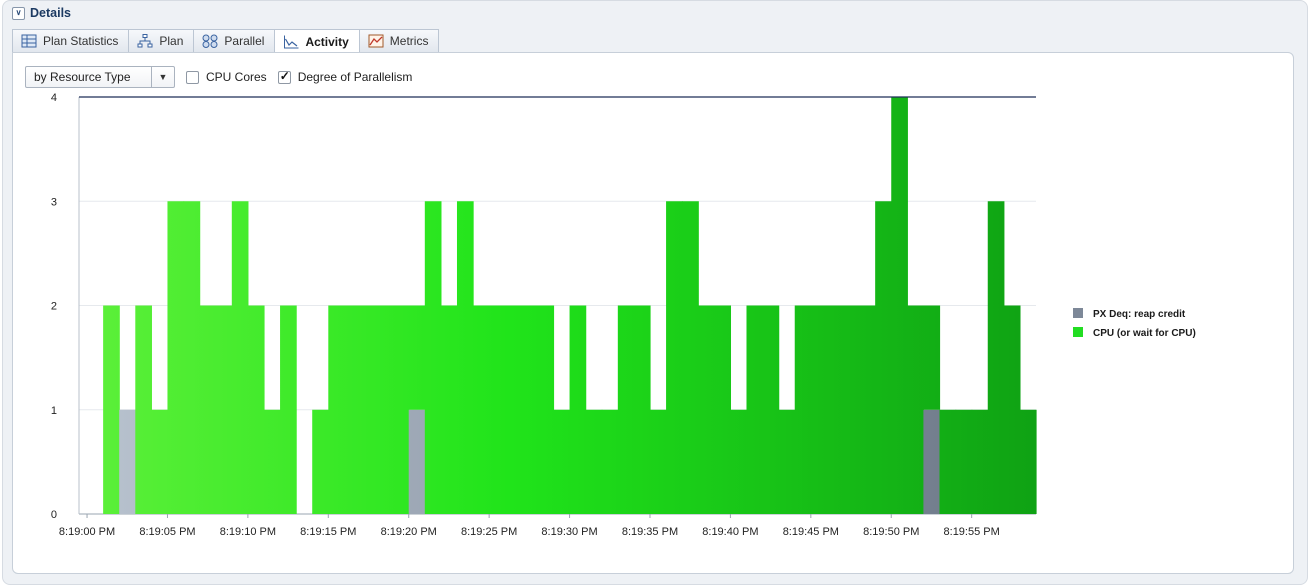 The width and height of the screenshot is (1314, 588). I want to click on metrics-icon, so click(376, 41).